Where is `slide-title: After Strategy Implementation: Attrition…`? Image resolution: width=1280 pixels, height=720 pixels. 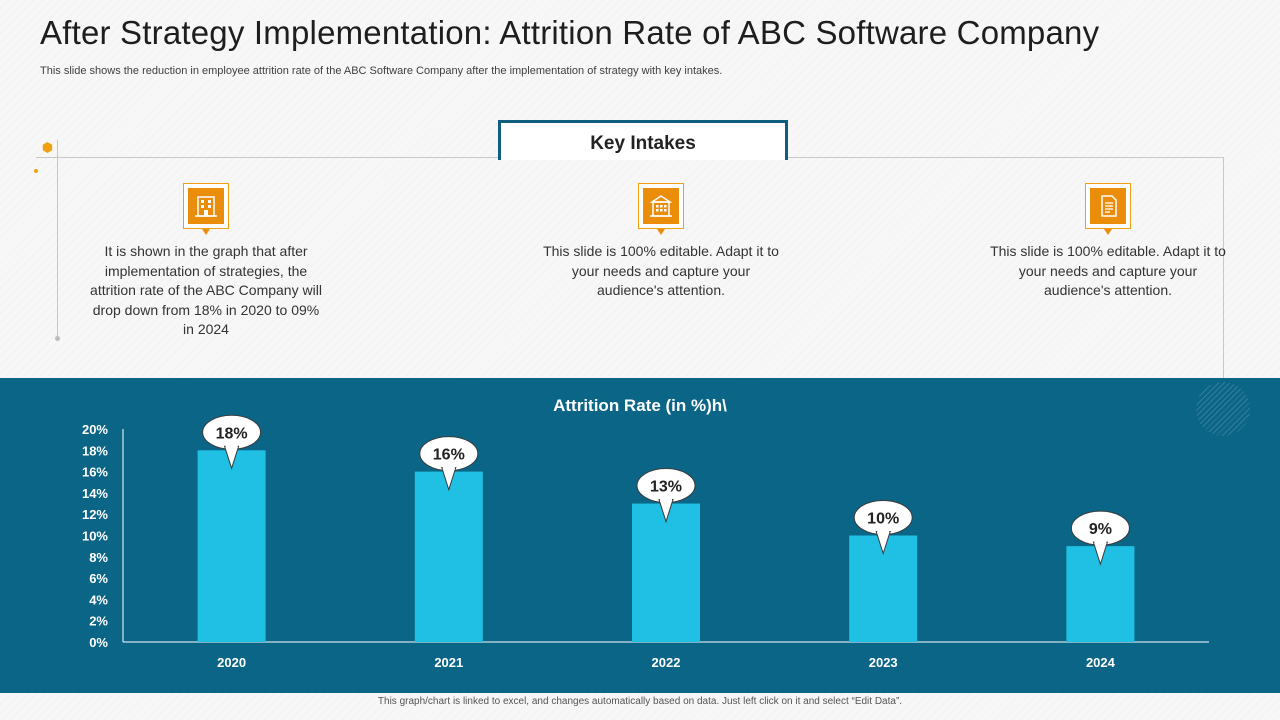 slide-title: After Strategy Implementation: Attrition… is located at coordinates (570, 32).